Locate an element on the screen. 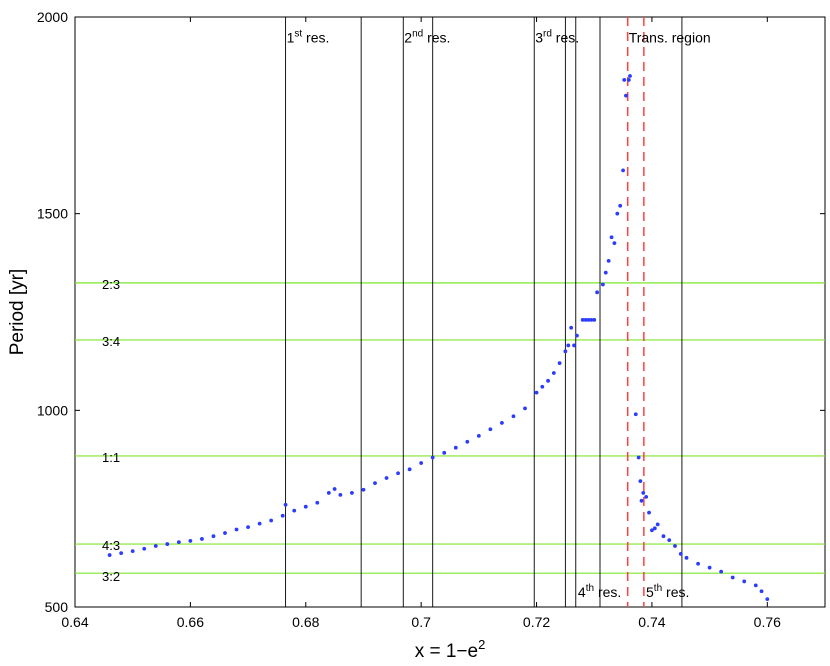  x-tick-label: 0.76 is located at coordinates (767, 622).